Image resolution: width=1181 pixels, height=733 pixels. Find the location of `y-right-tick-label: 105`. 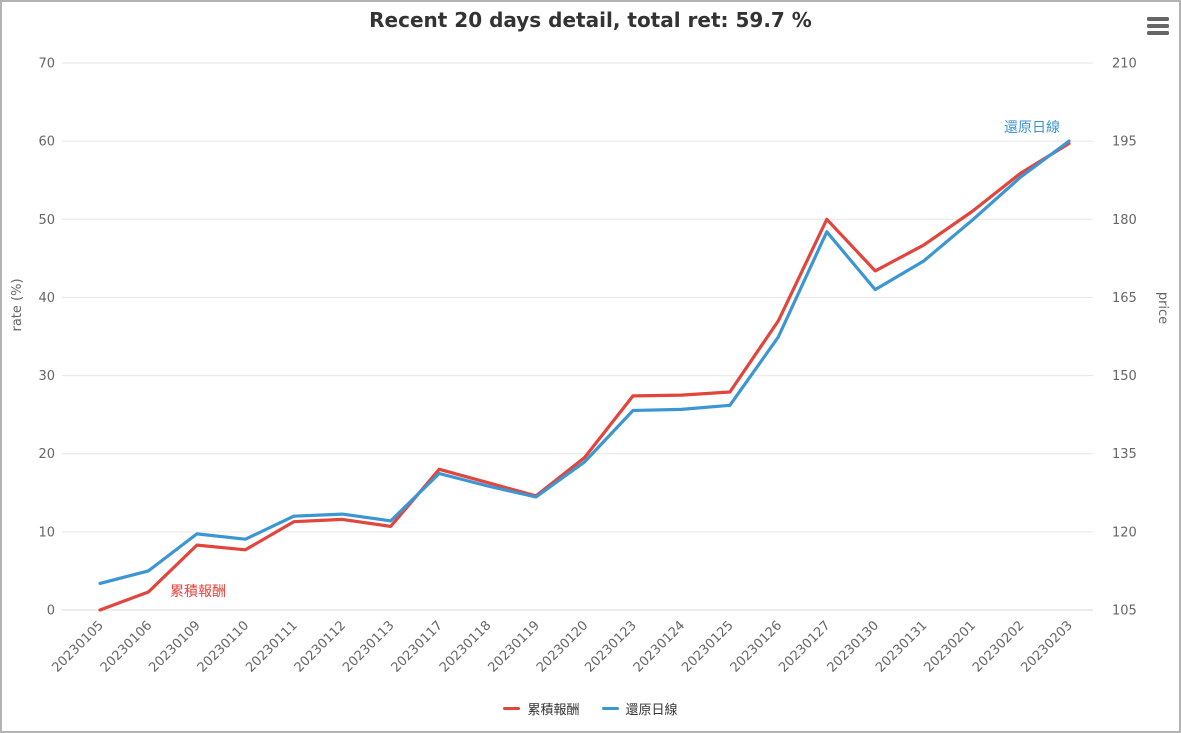

y-right-tick-label: 105 is located at coordinates (1124, 611).